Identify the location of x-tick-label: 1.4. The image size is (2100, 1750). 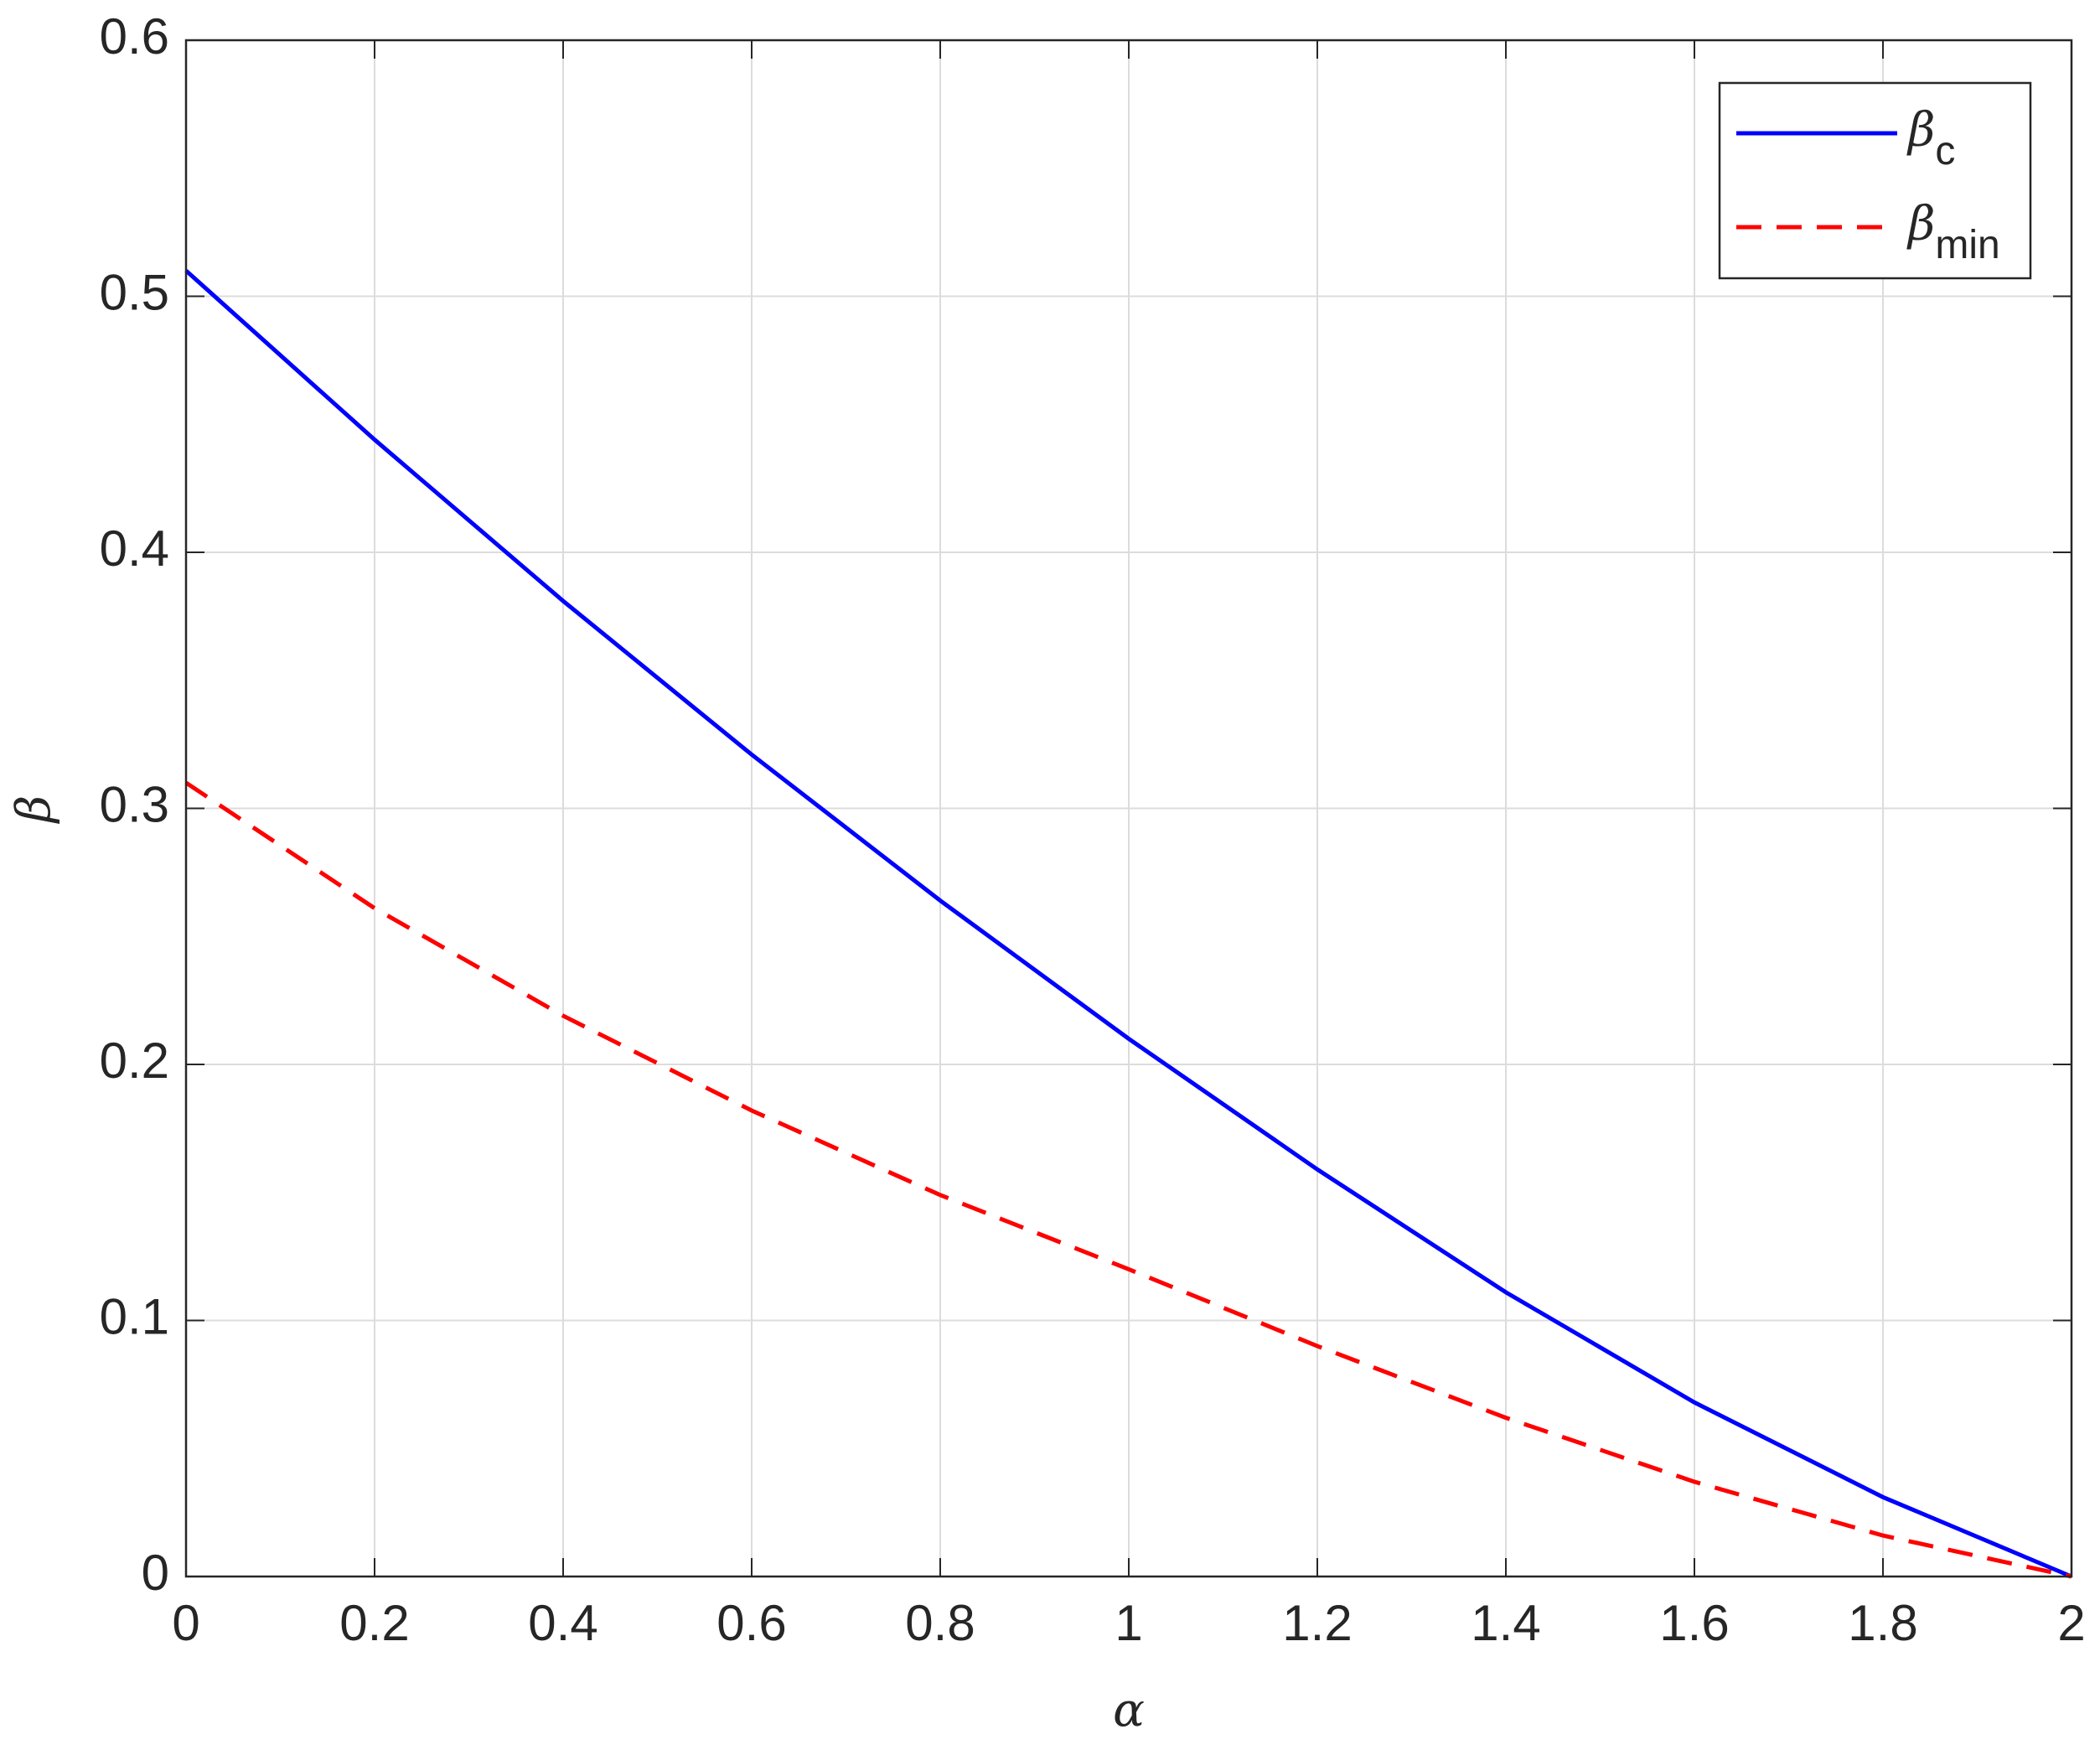
(1505, 1623).